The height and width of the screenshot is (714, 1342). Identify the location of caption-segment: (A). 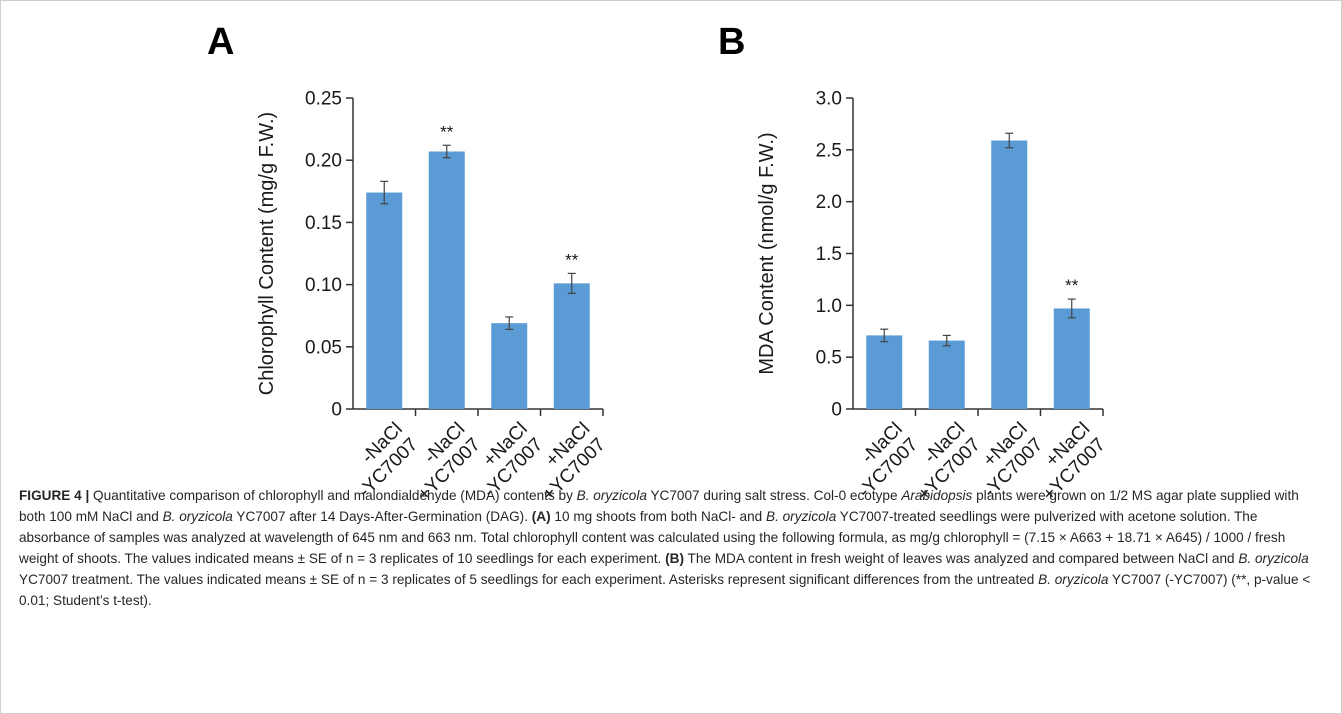
(541, 516).